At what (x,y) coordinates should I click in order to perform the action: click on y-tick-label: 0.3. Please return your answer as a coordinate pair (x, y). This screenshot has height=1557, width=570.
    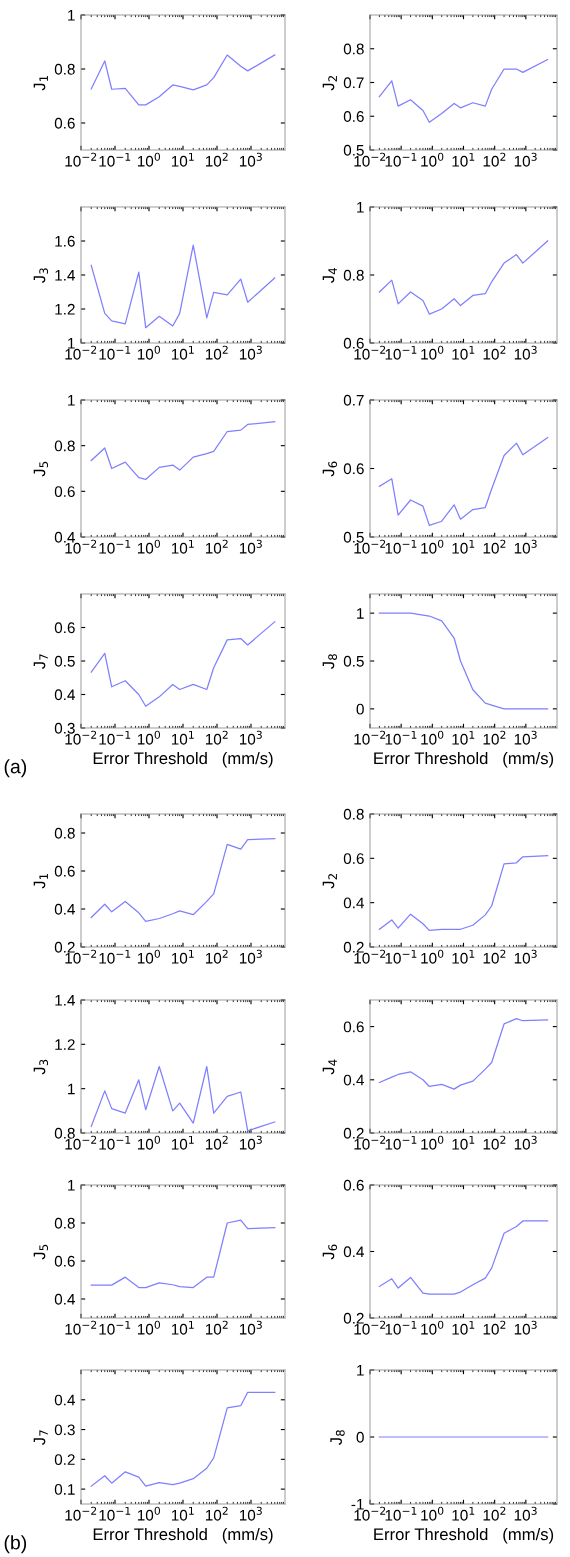
    Looking at the image, I should click on (64, 1430).